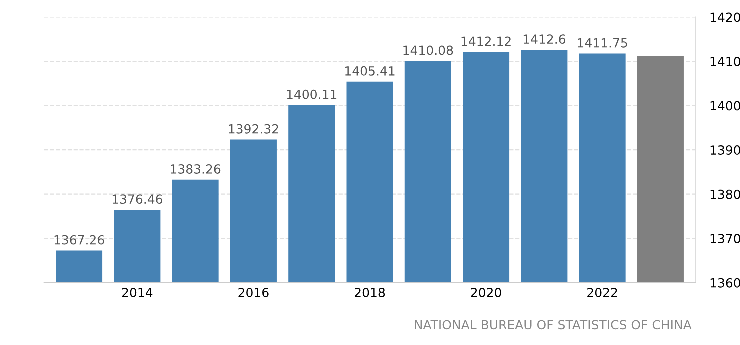 Image resolution: width=740 pixels, height=345 pixels. Describe the element at coordinates (725, 61) in the screenshot. I see `y-tick-label: 1410` at that location.